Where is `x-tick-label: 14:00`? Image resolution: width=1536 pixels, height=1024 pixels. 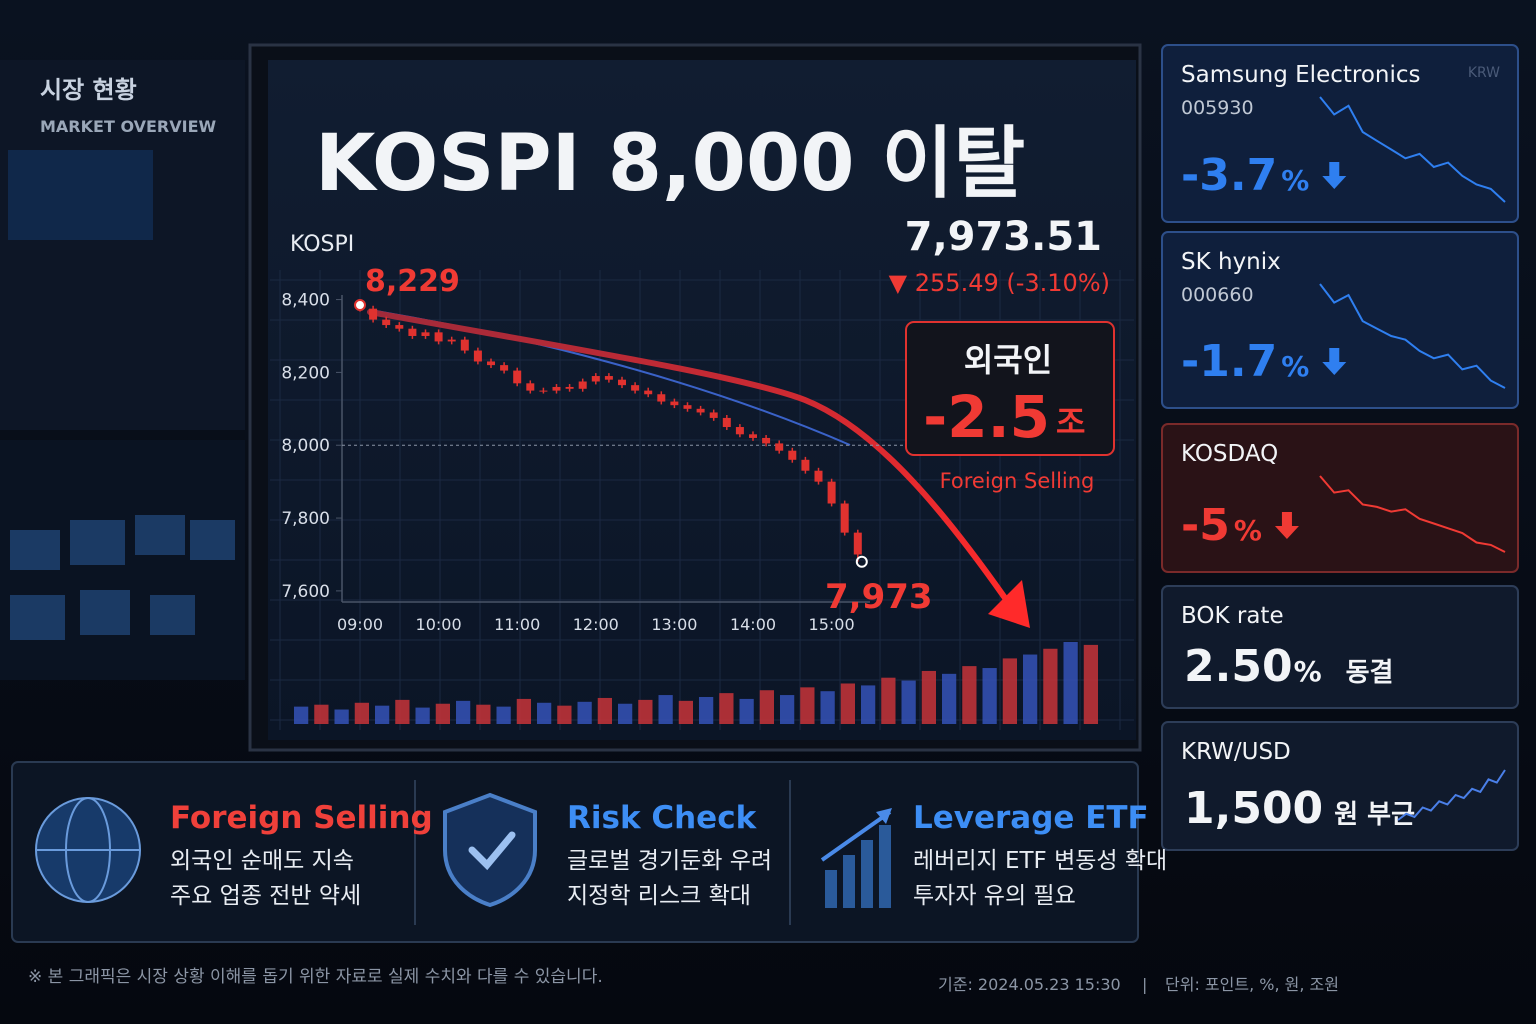
x-tick-label: 14:00 is located at coordinates (753, 624).